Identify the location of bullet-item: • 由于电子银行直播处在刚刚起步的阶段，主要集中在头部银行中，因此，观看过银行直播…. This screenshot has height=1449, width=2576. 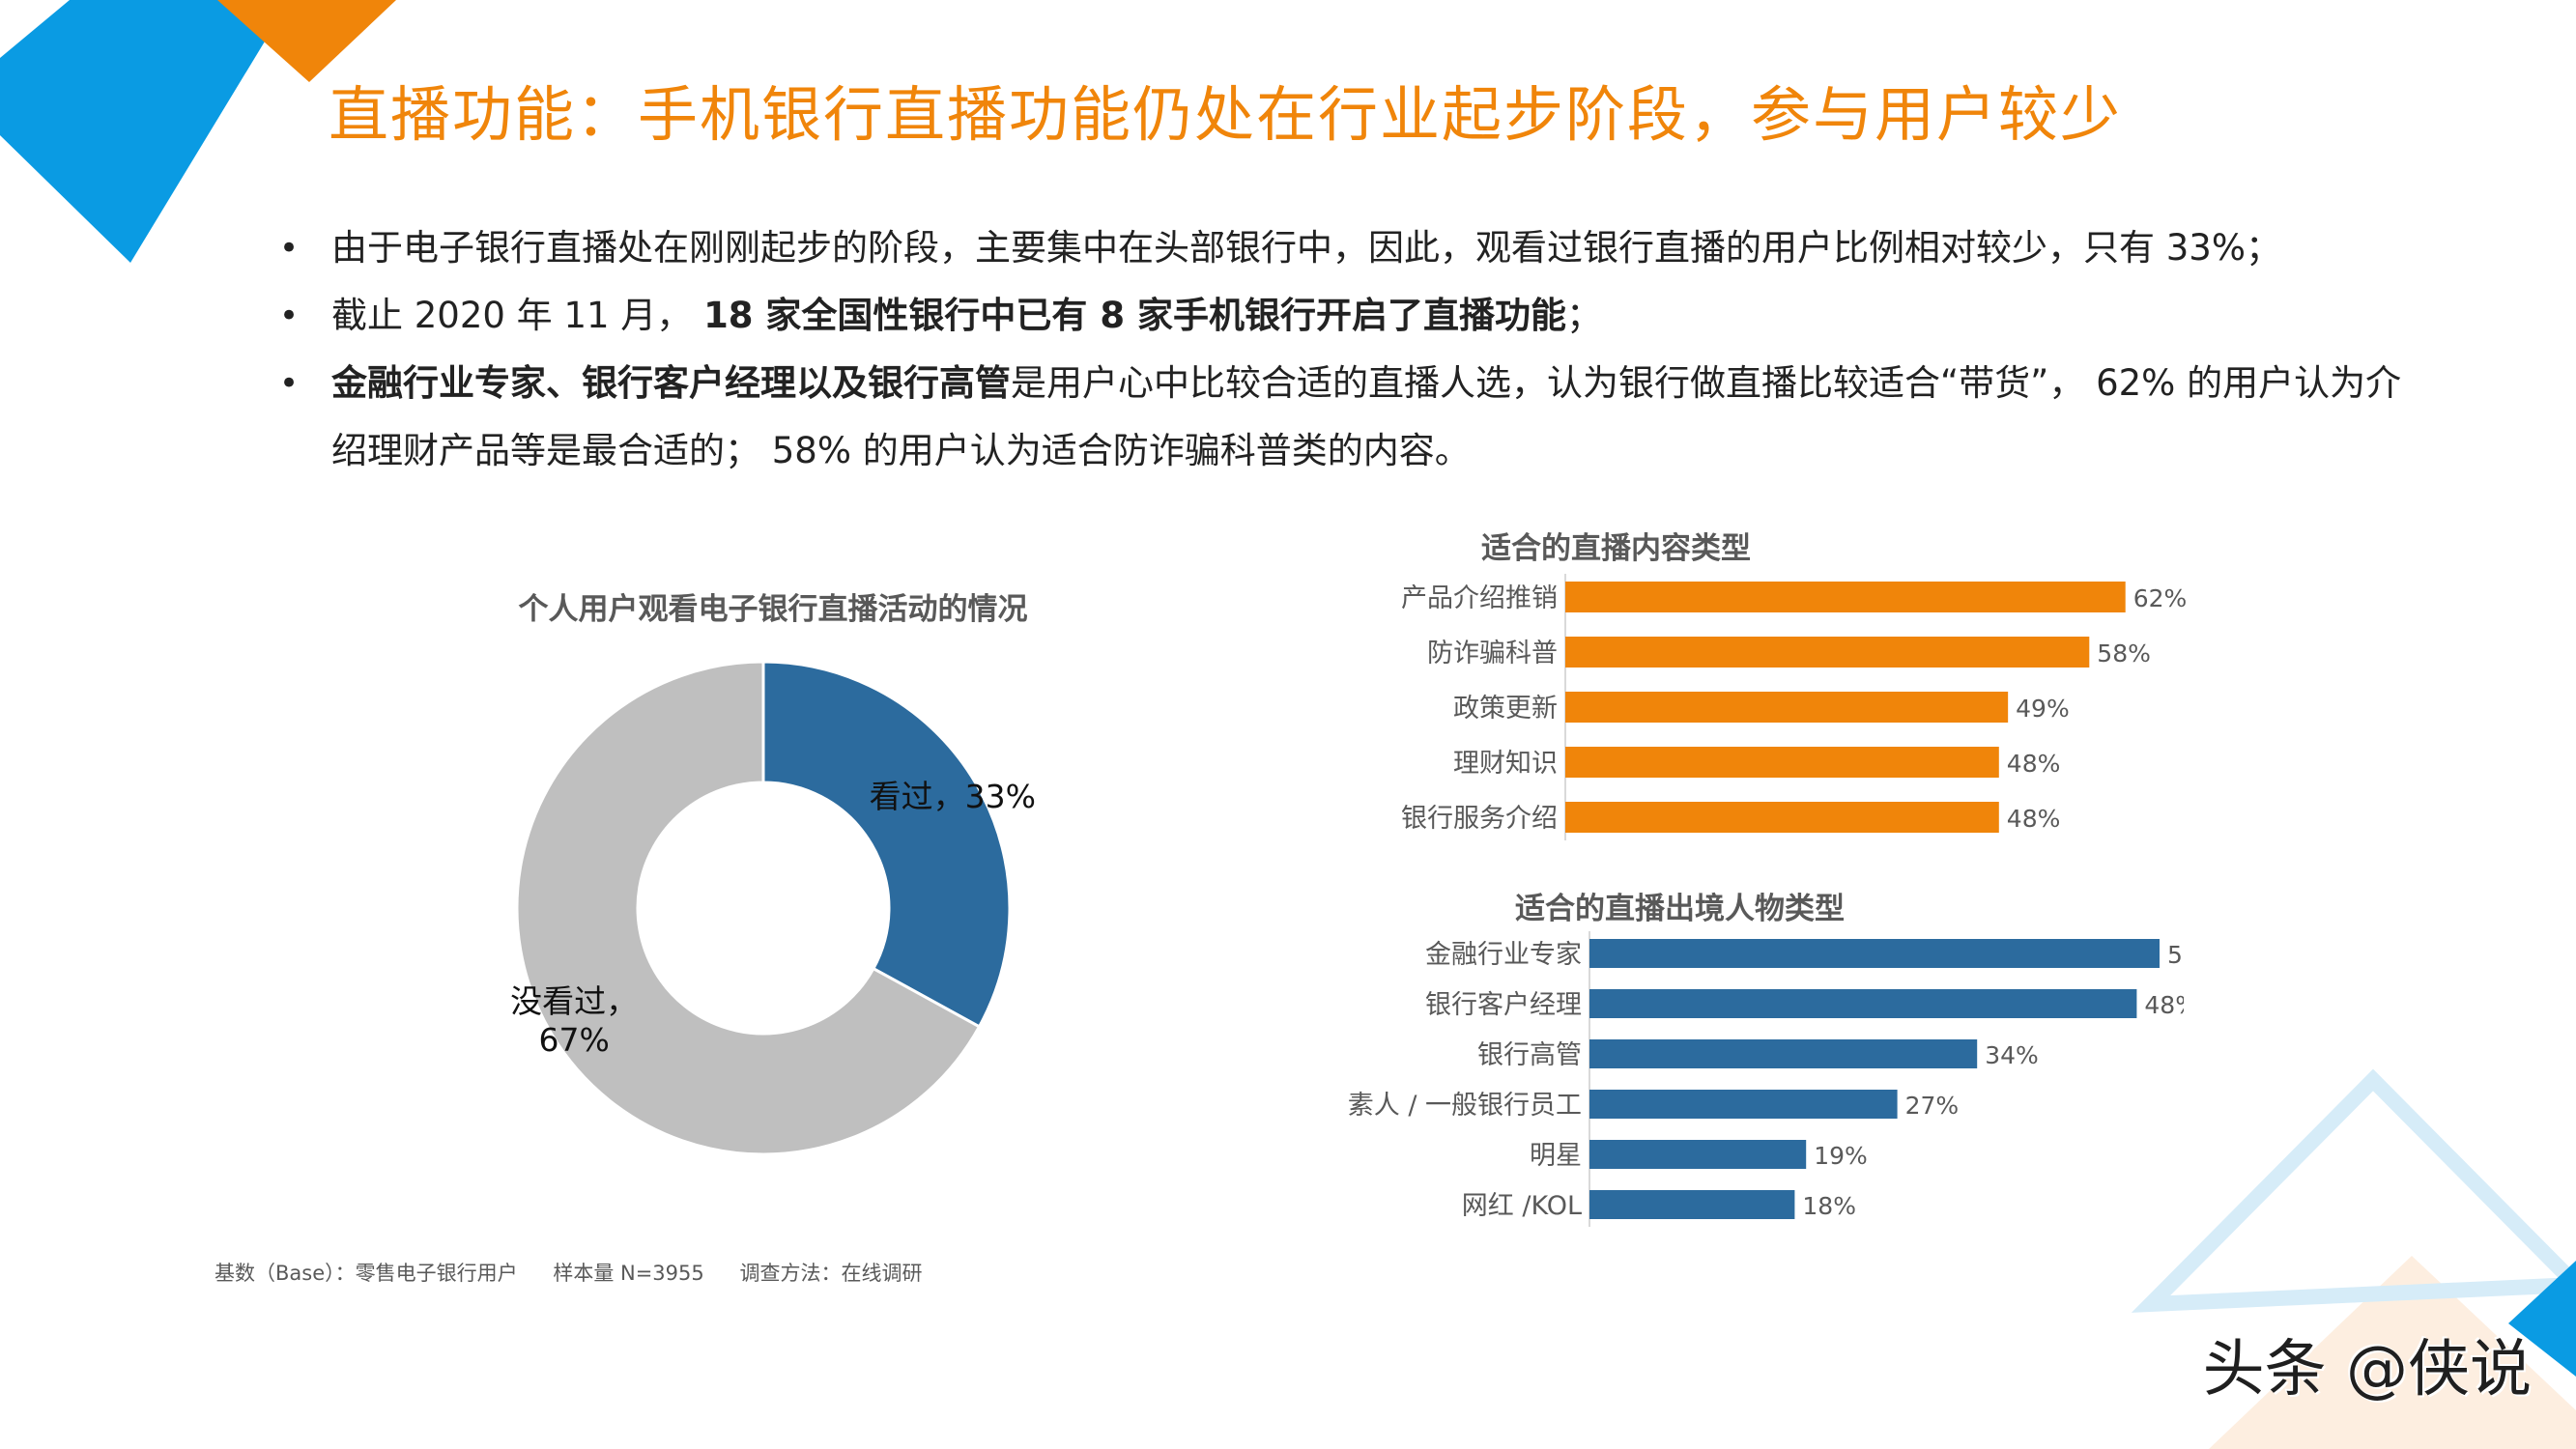
(1352, 248).